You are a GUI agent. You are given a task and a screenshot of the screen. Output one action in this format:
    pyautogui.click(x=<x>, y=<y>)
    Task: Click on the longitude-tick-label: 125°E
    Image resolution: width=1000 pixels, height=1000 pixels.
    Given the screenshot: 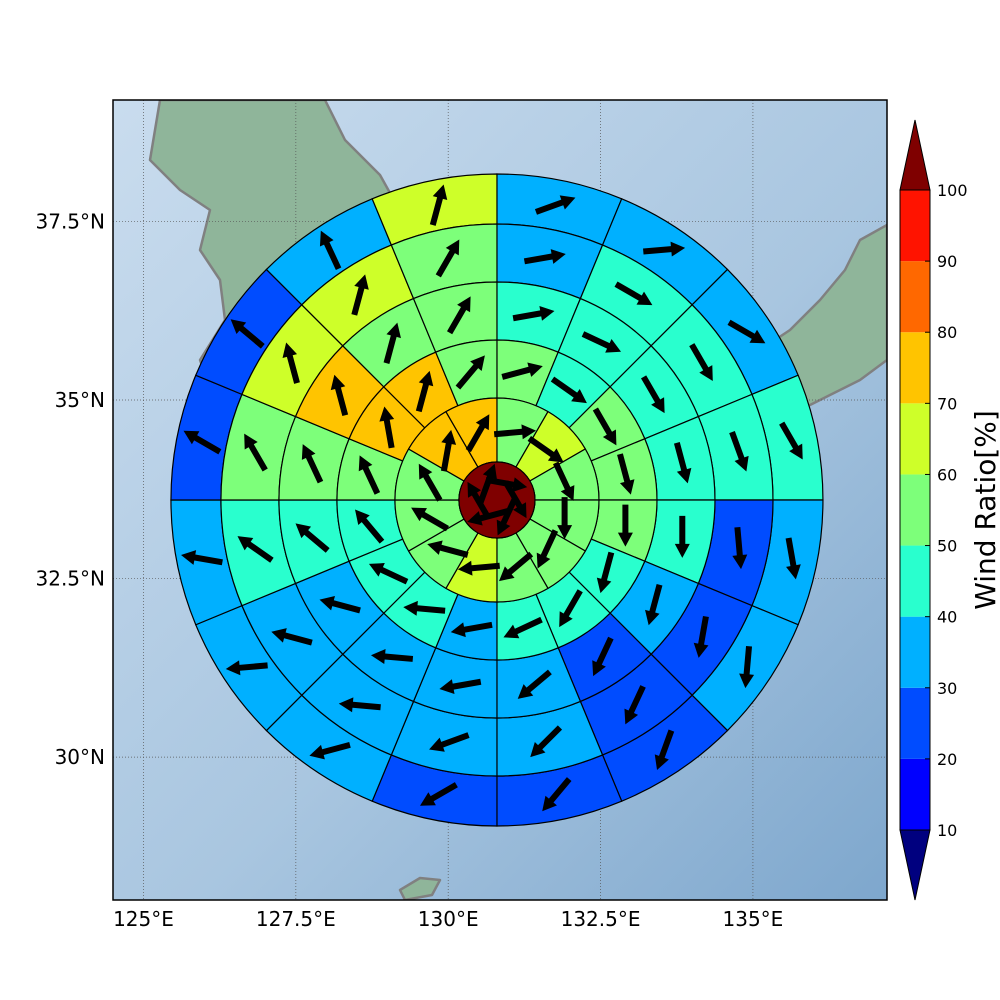 What is the action you would take?
    pyautogui.click(x=143, y=919)
    